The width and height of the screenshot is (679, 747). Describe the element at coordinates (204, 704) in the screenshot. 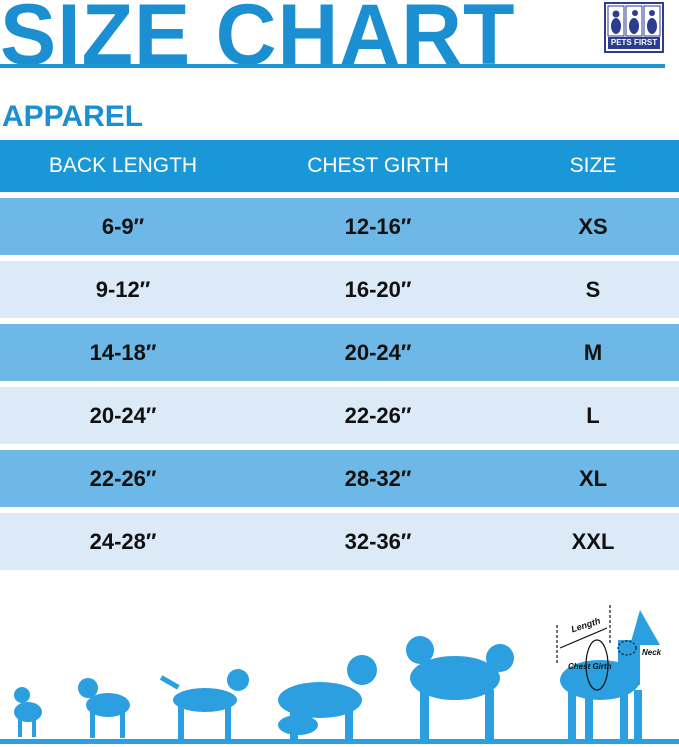

I see `dog-m-icon` at that location.